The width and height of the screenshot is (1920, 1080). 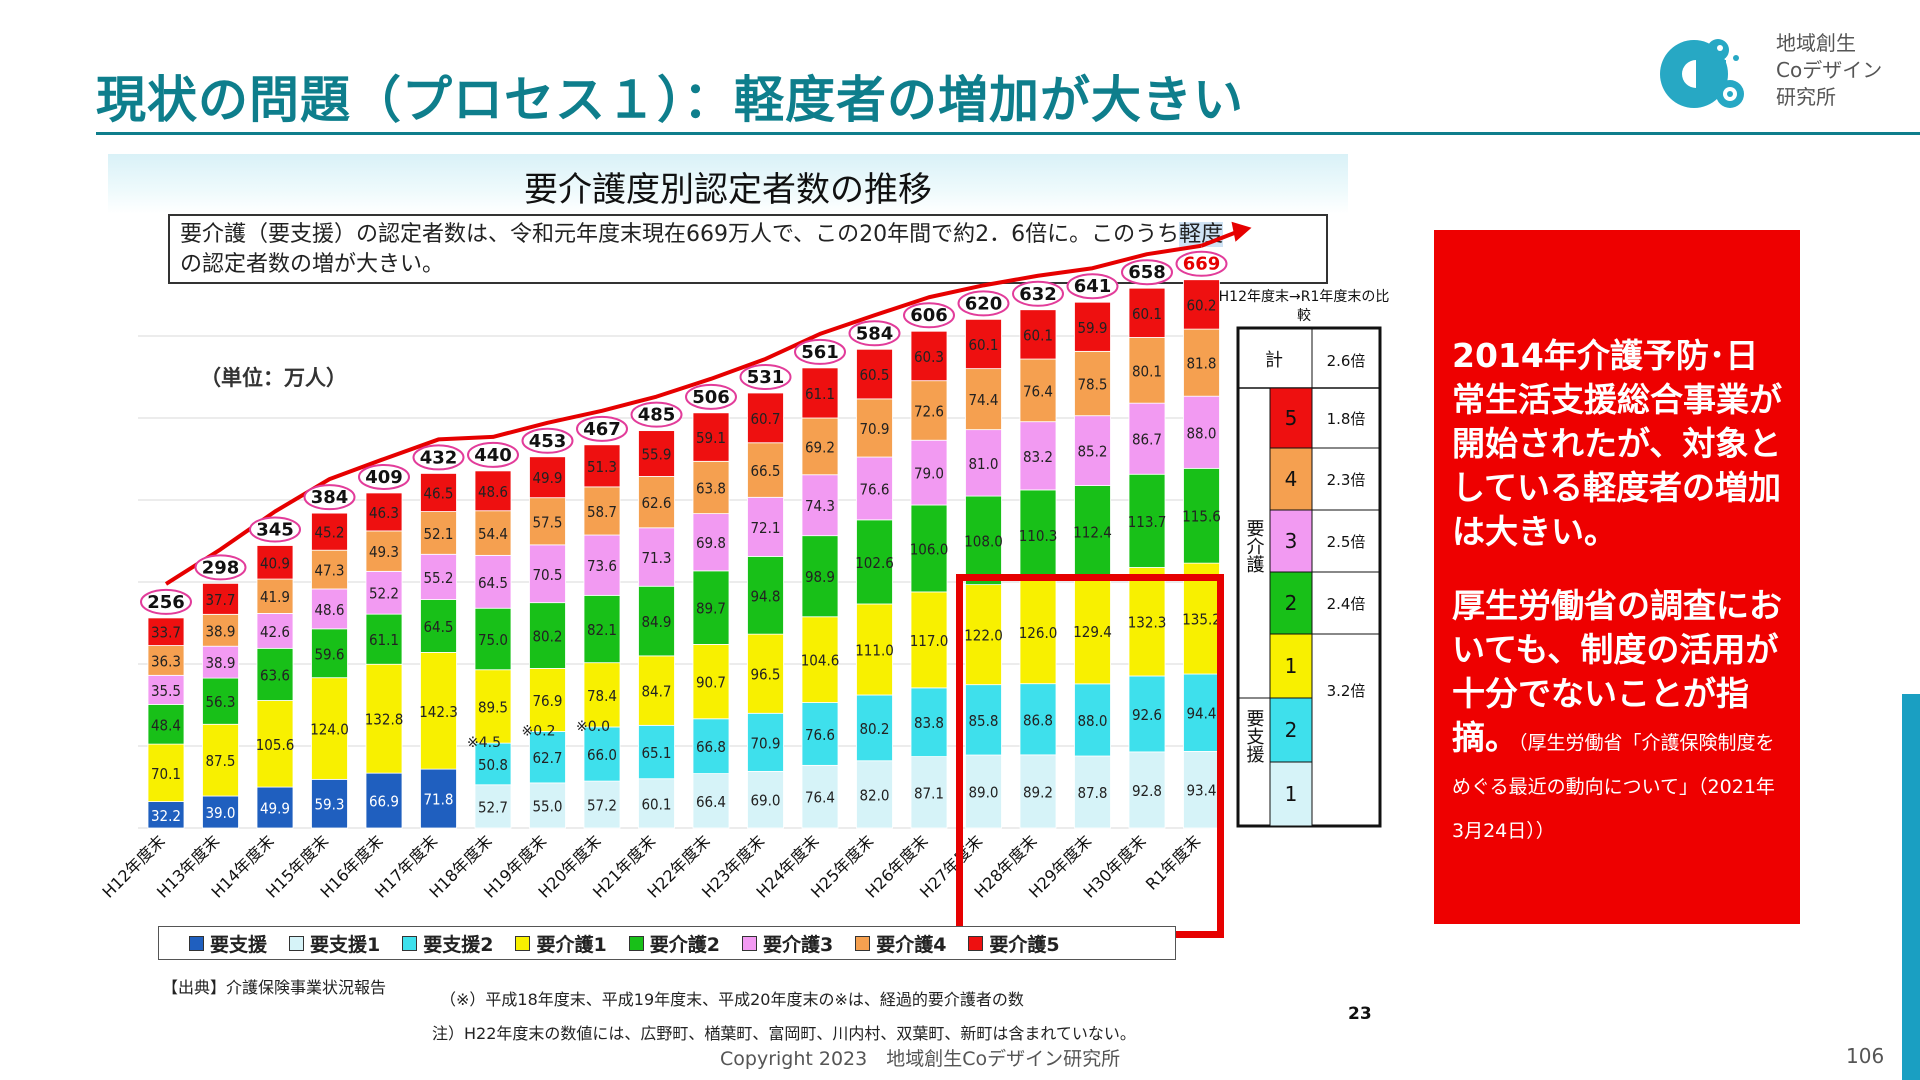 I want to click on callout-source: （厚生労働省「介護保険制度をめぐる最近の動向について」（2021年3月24日））, so click(x=1613, y=787).